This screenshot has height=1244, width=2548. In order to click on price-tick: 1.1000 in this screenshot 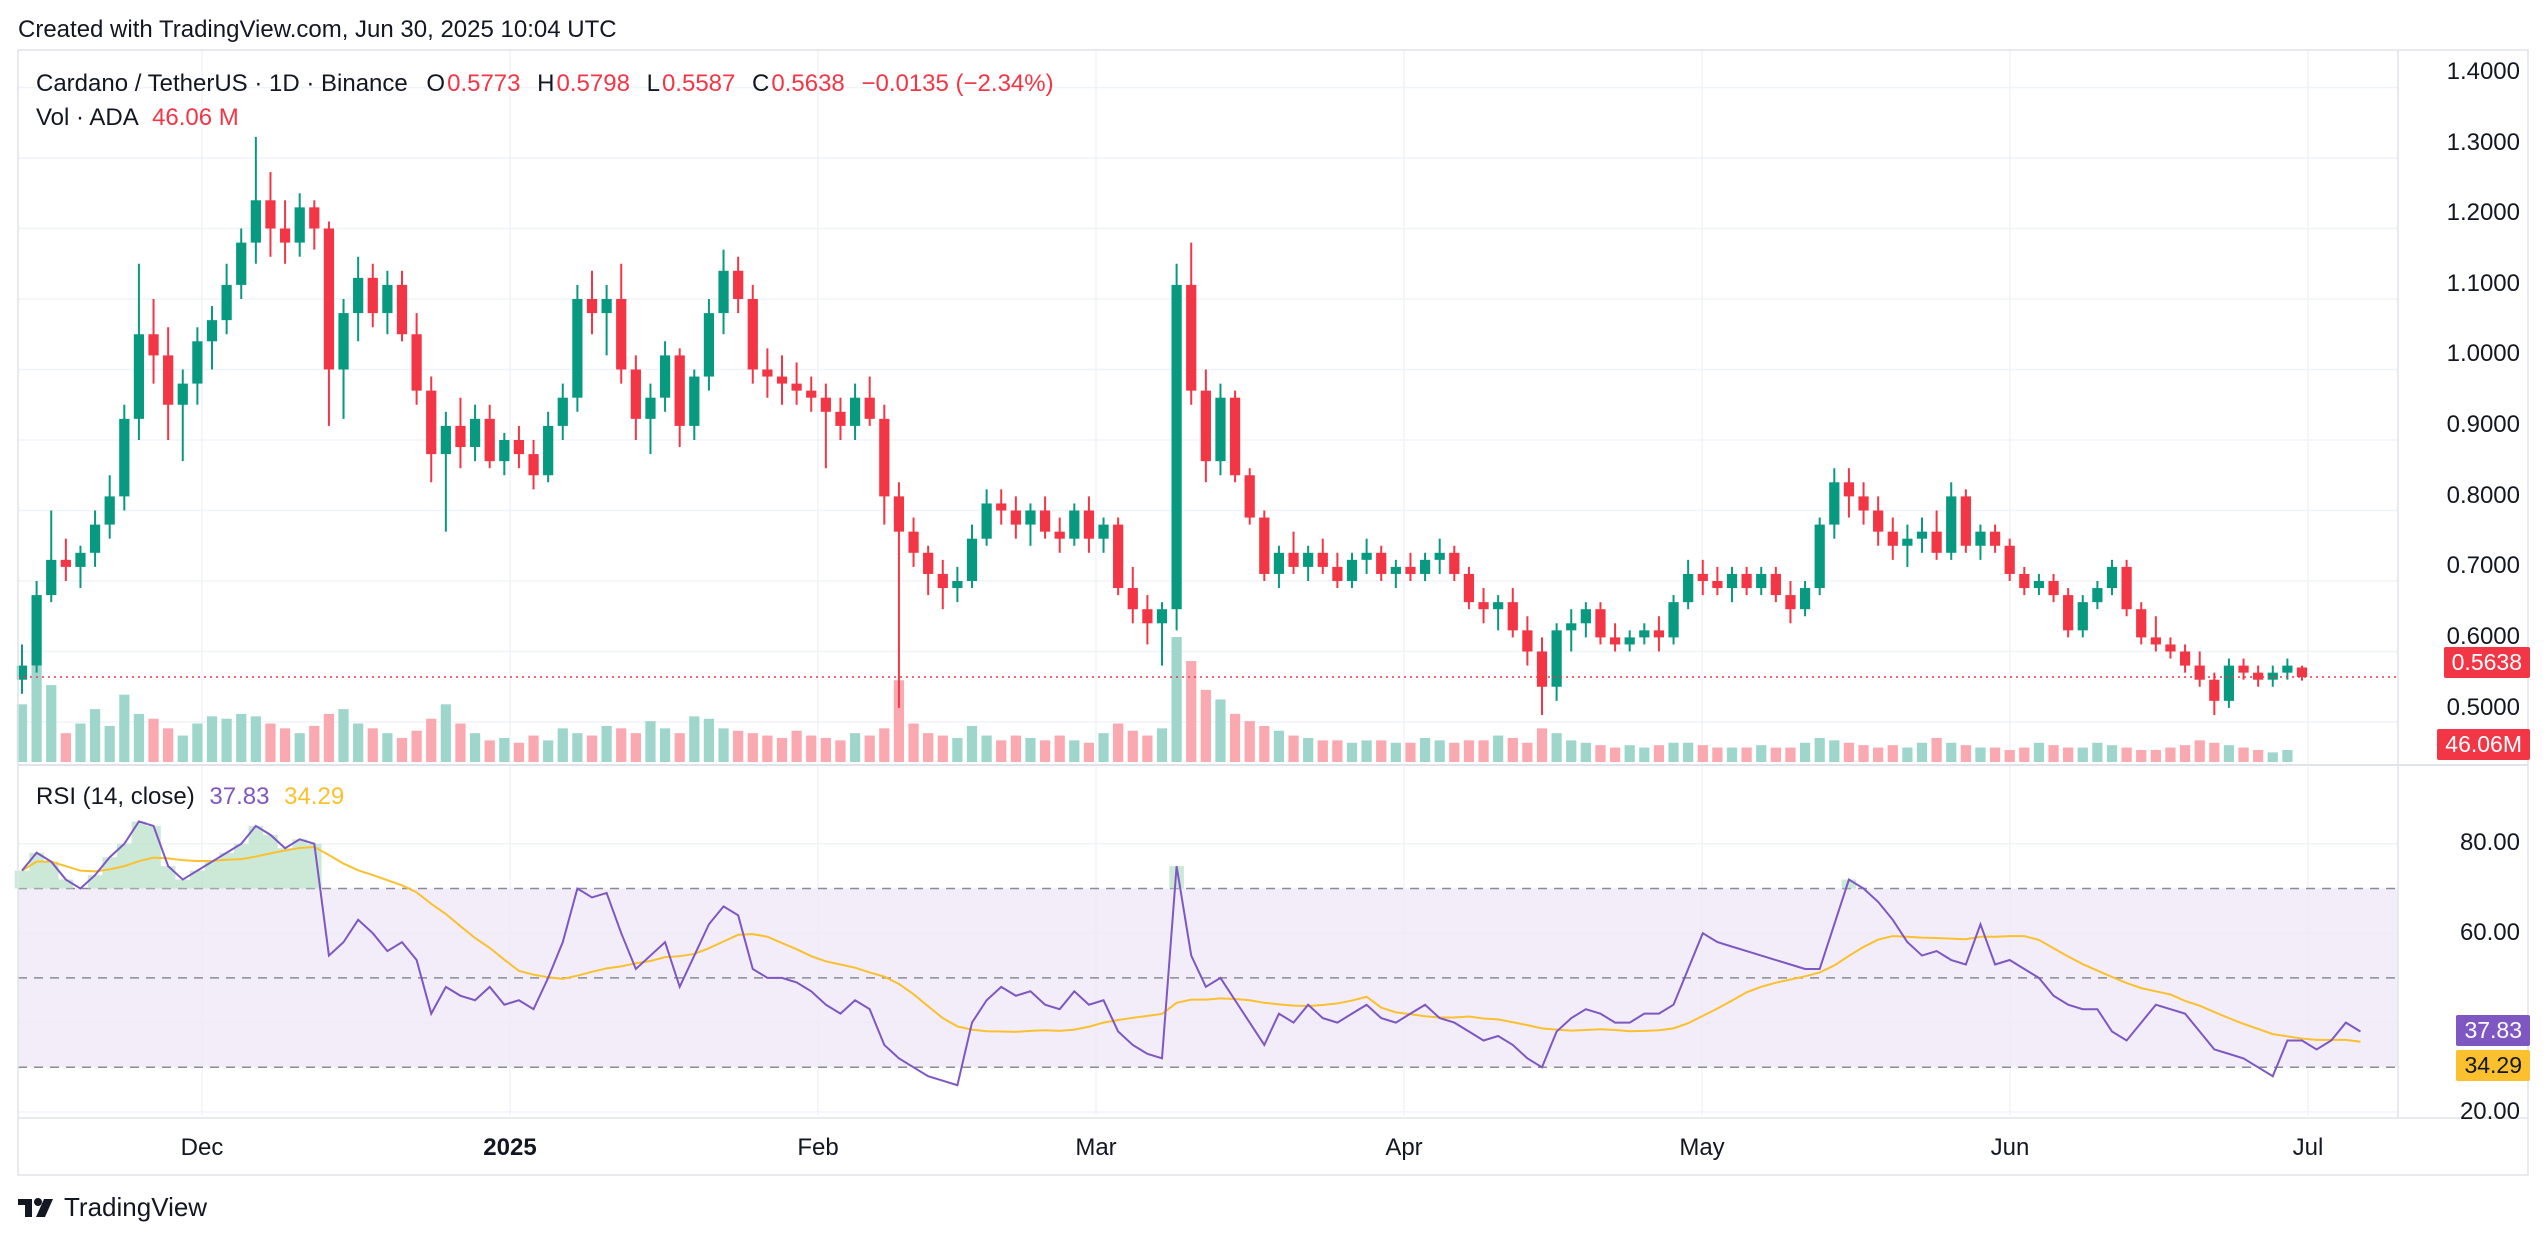, I will do `click(2483, 283)`.